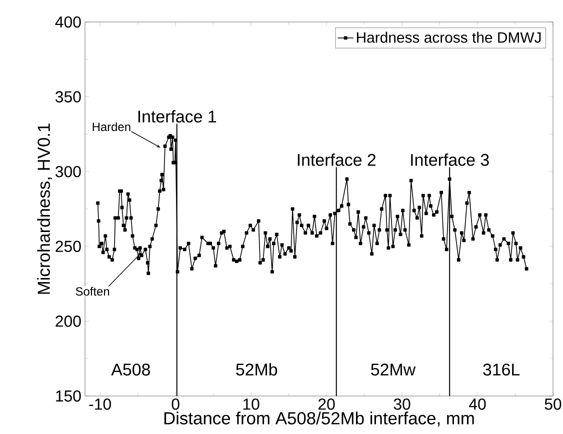 This screenshot has height=434, width=563. Describe the element at coordinates (93, 291) in the screenshot. I see `annotation: Soften` at that location.